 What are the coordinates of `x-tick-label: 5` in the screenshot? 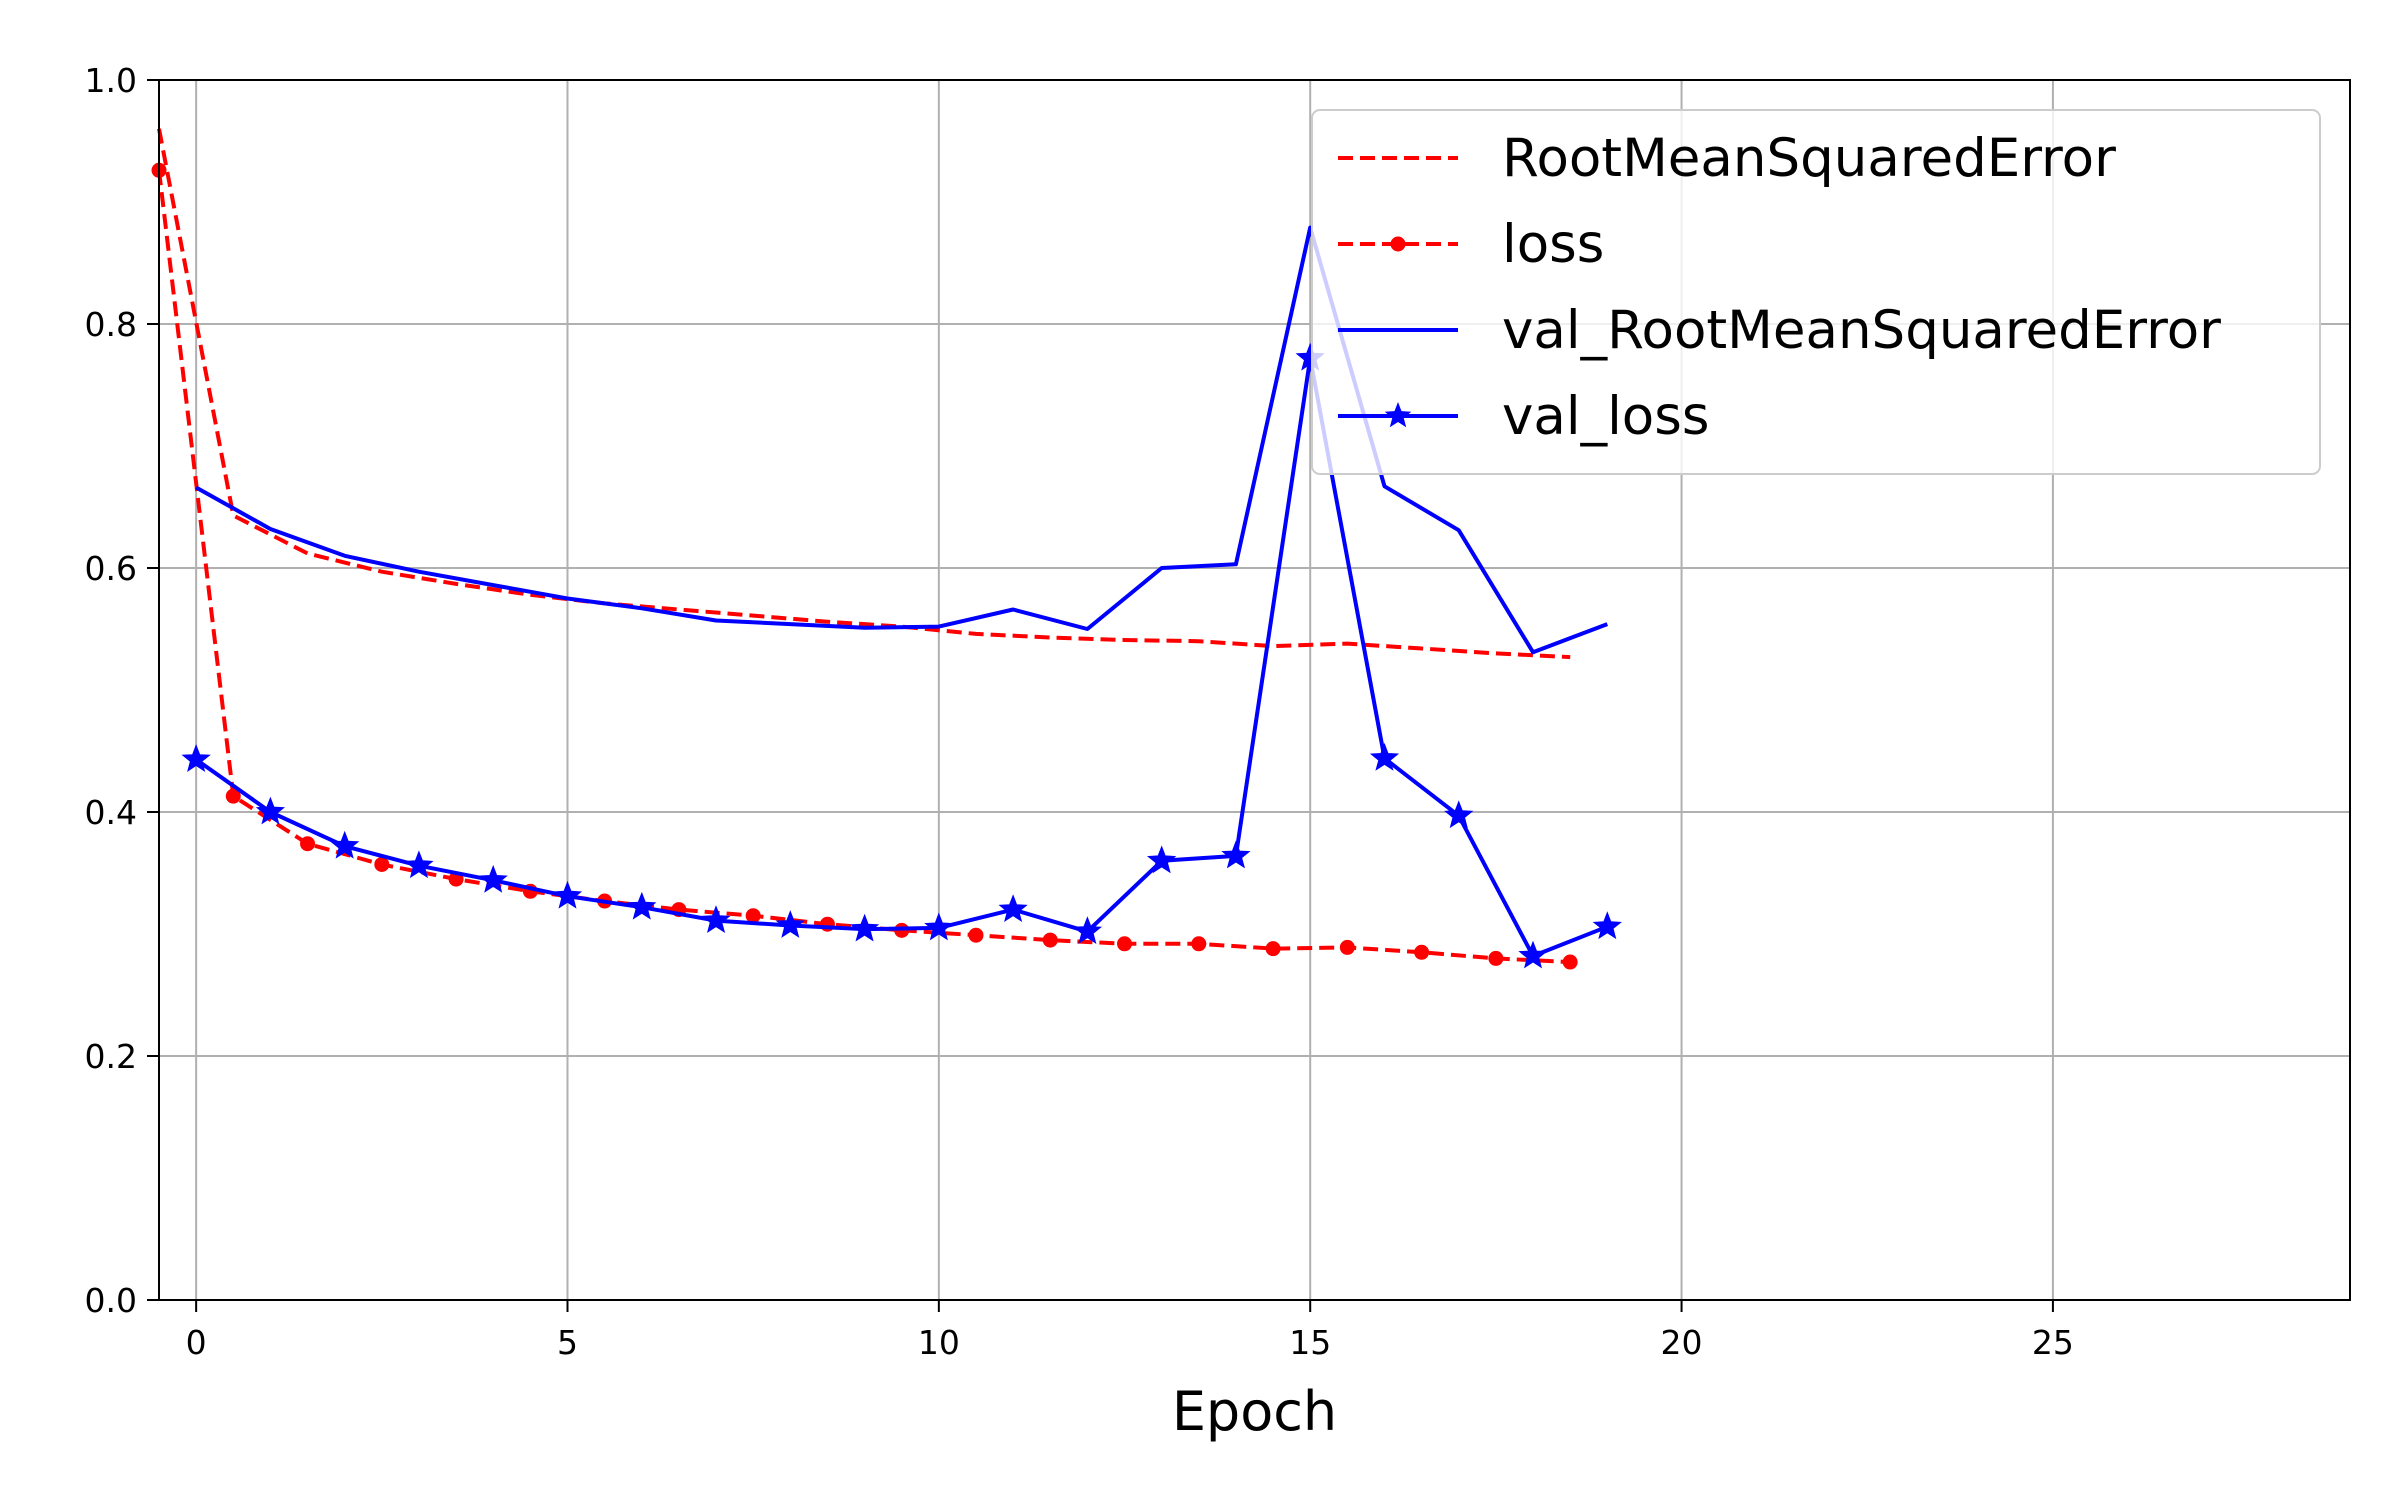 It's located at (567, 1342).